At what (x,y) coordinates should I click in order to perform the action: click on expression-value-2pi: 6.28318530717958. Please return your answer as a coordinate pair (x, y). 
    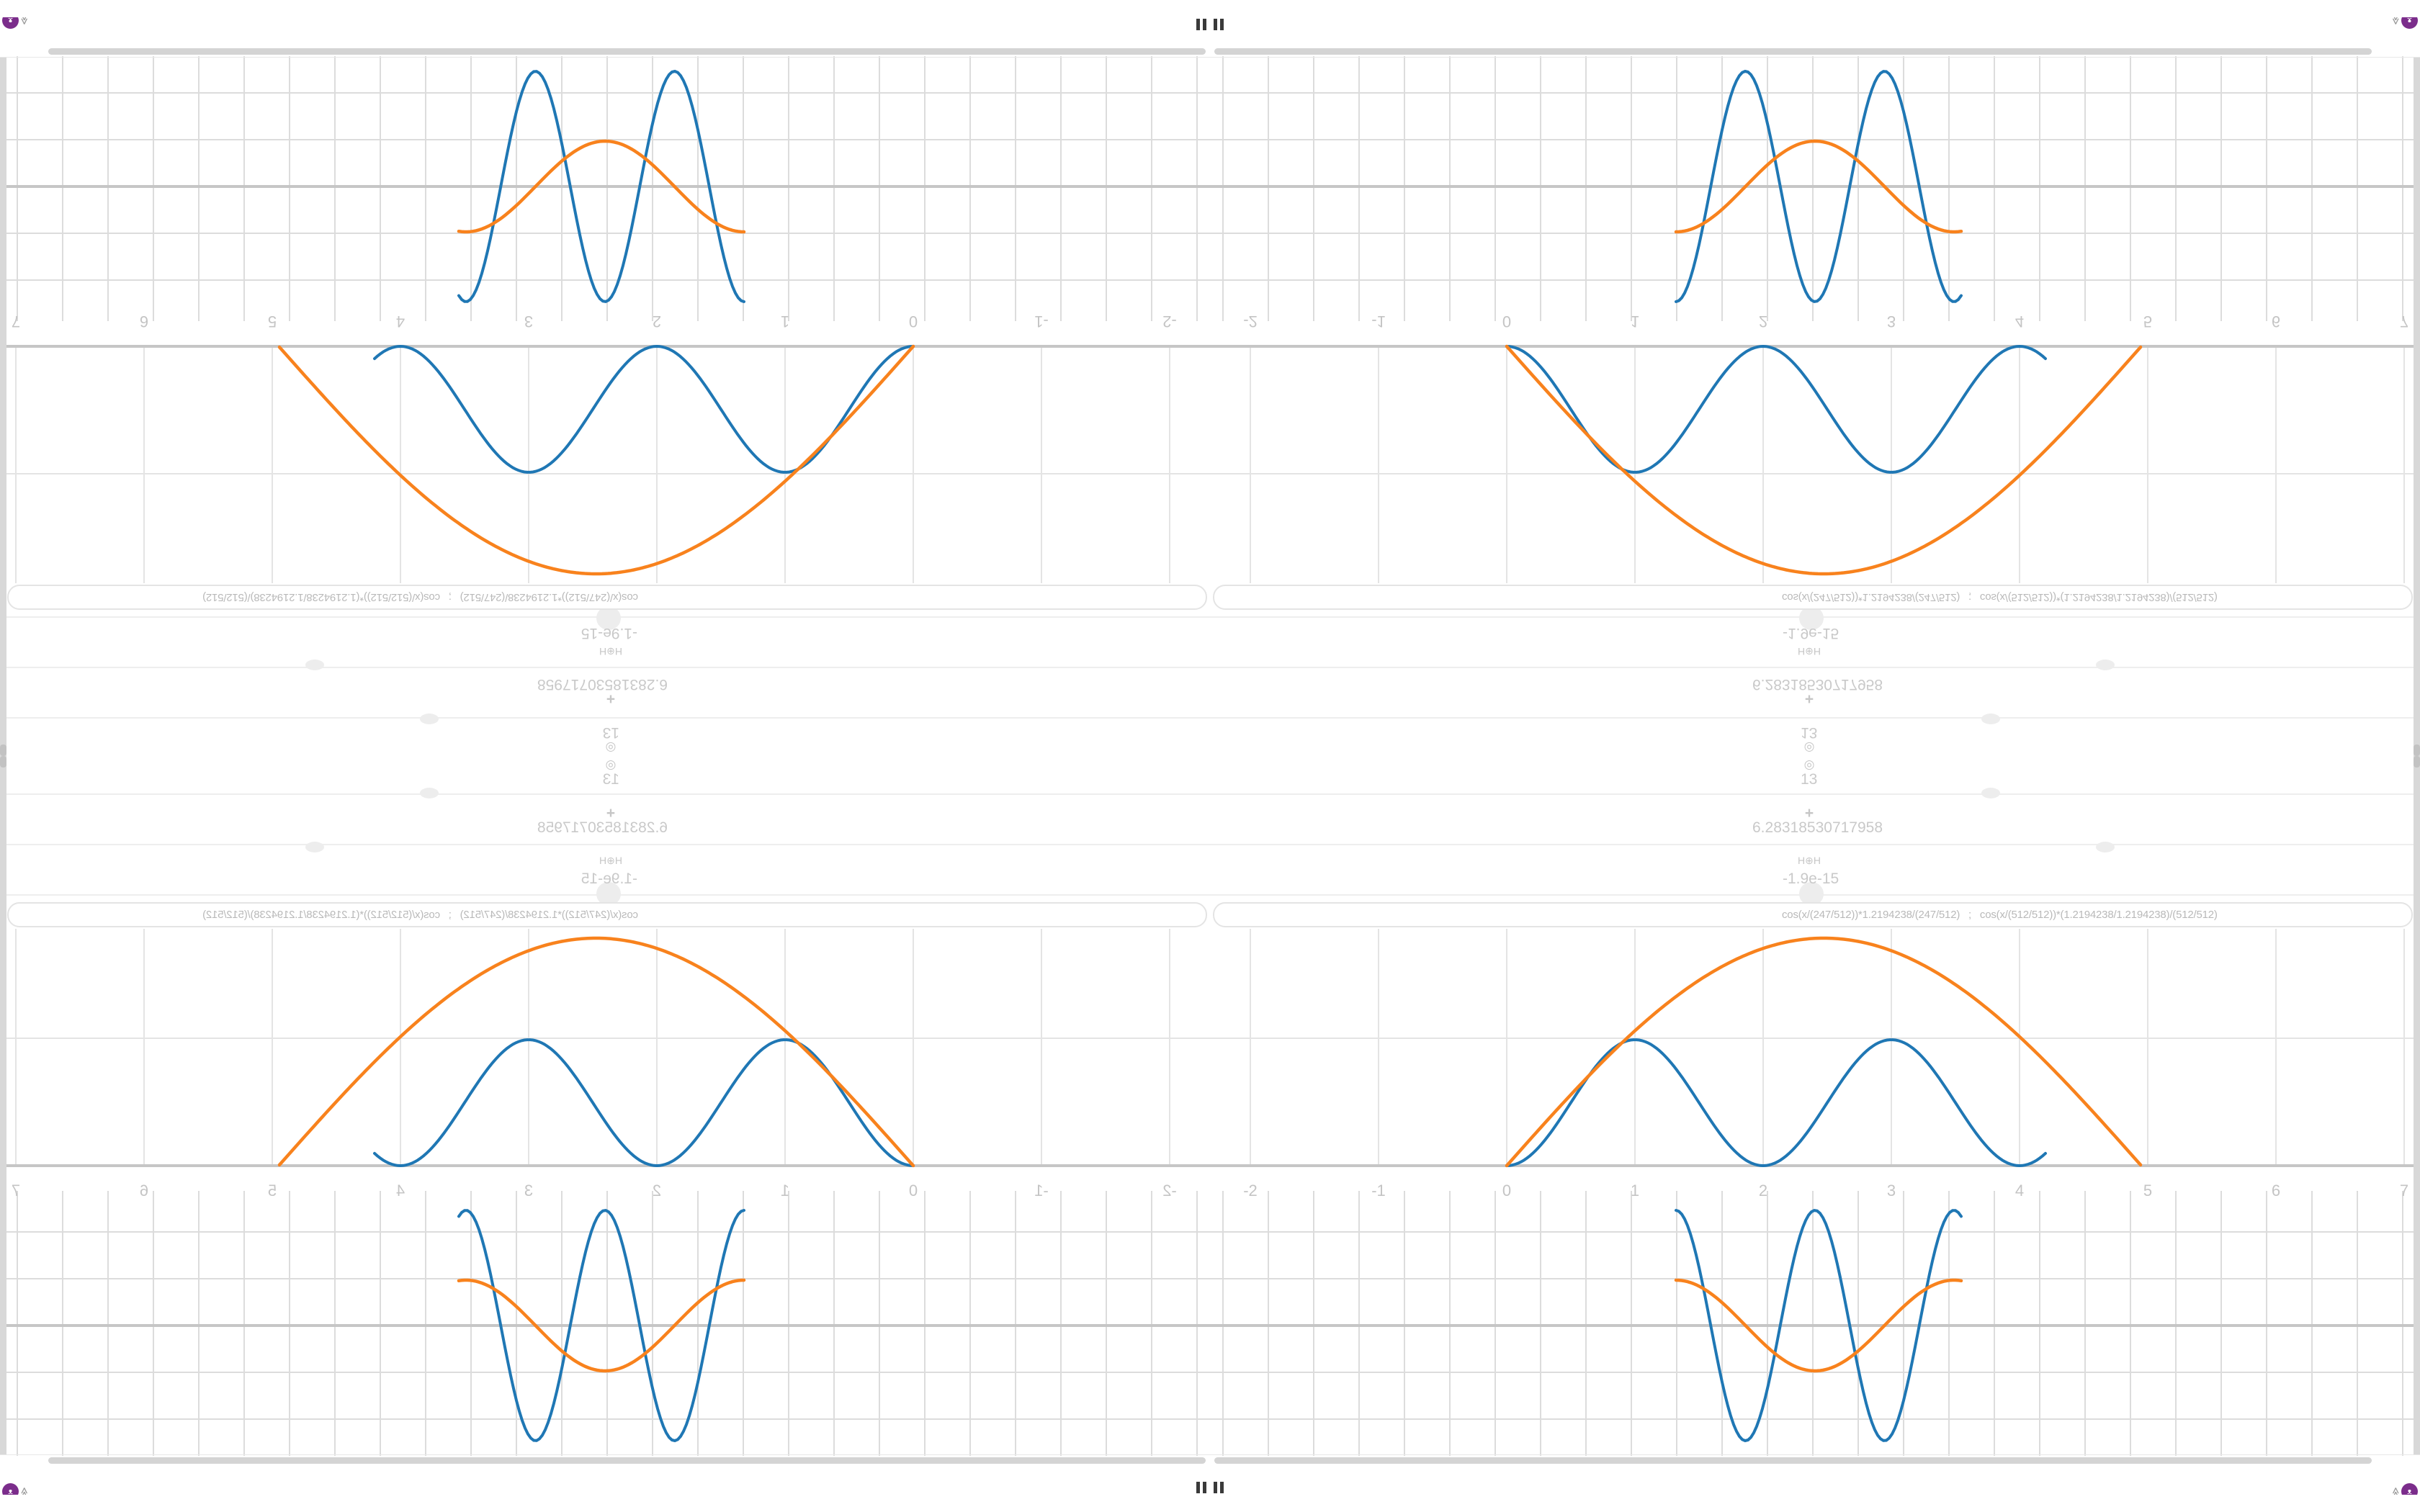
    Looking at the image, I should click on (1817, 827).